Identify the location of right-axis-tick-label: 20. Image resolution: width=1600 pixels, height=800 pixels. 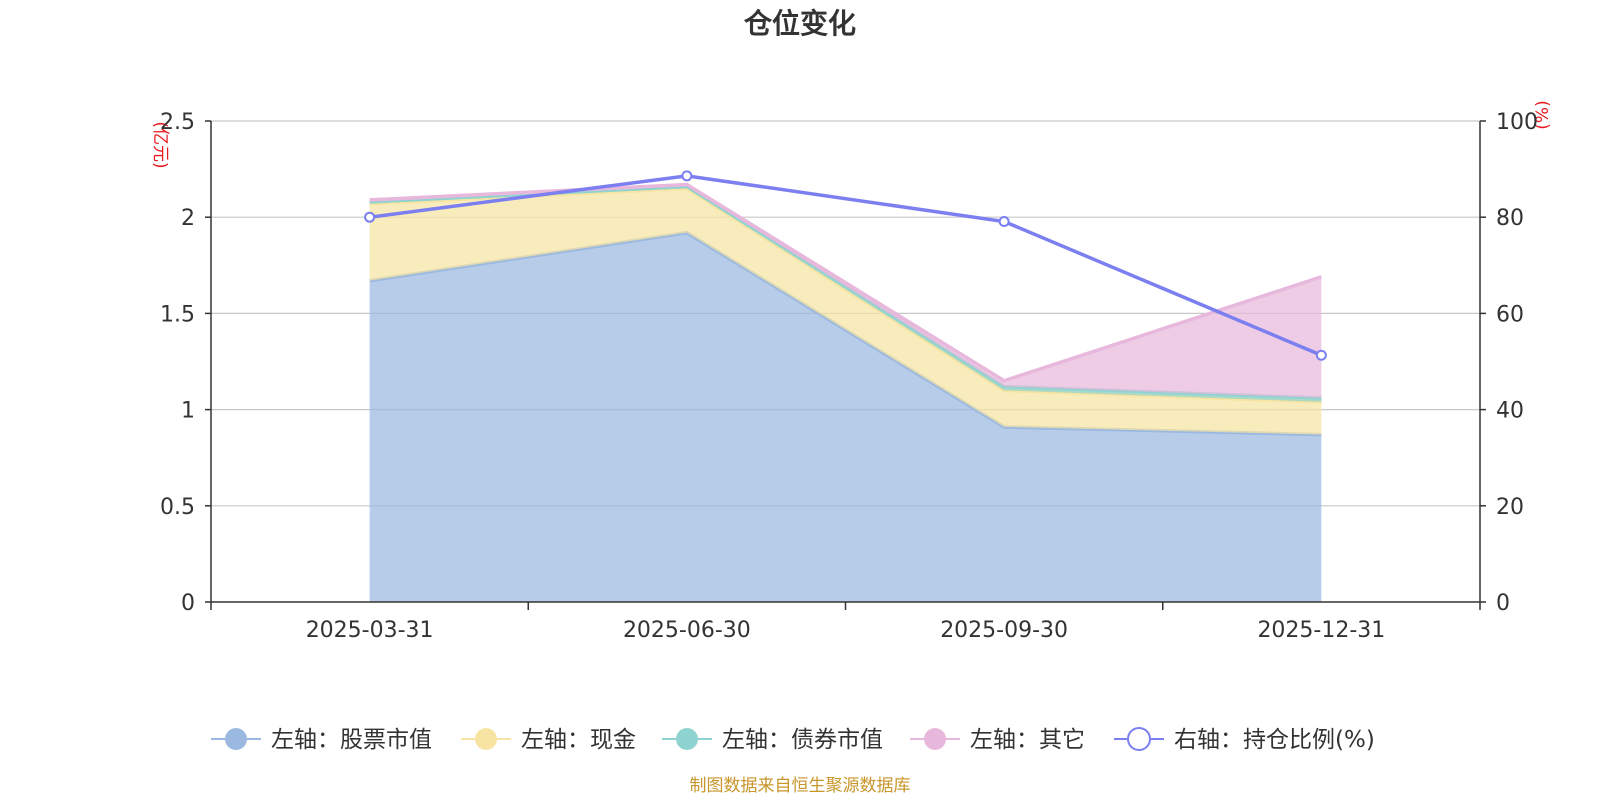
(1510, 507).